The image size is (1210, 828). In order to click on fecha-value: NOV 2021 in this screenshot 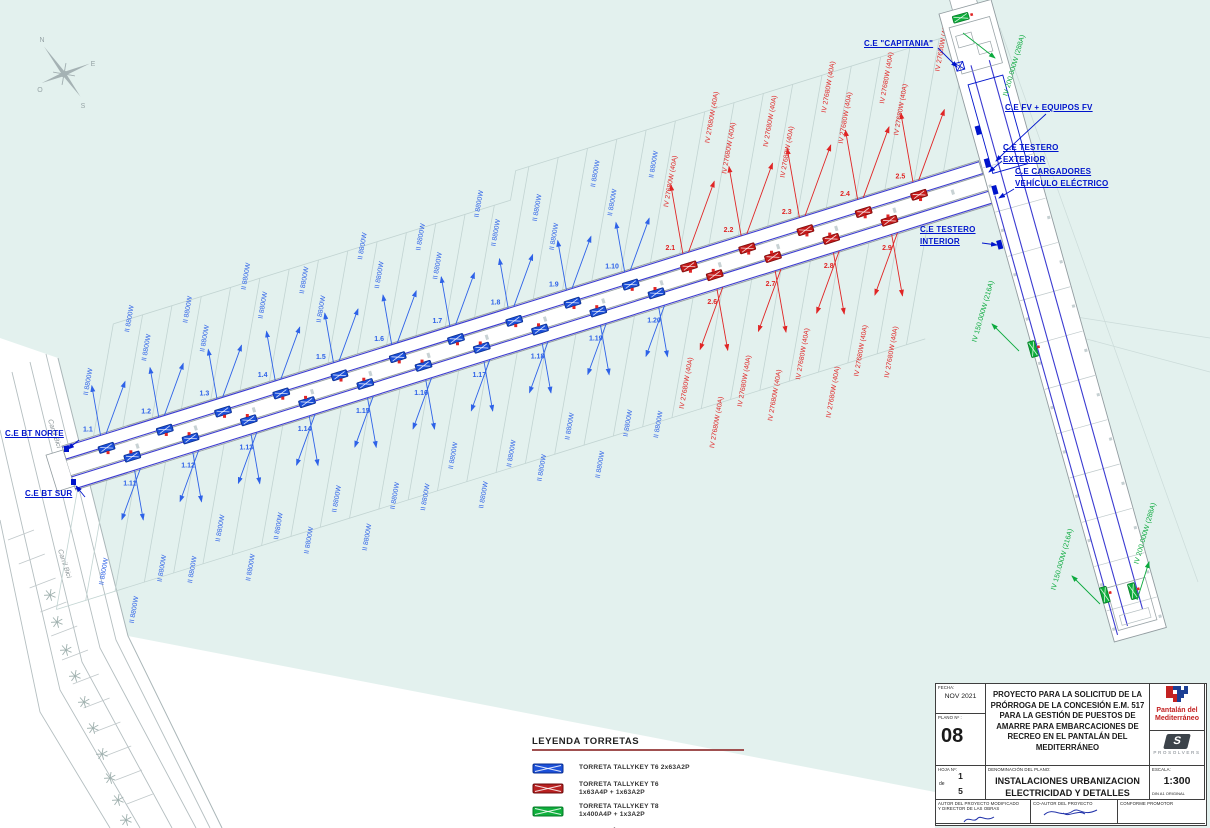, I will do `click(960, 697)`.